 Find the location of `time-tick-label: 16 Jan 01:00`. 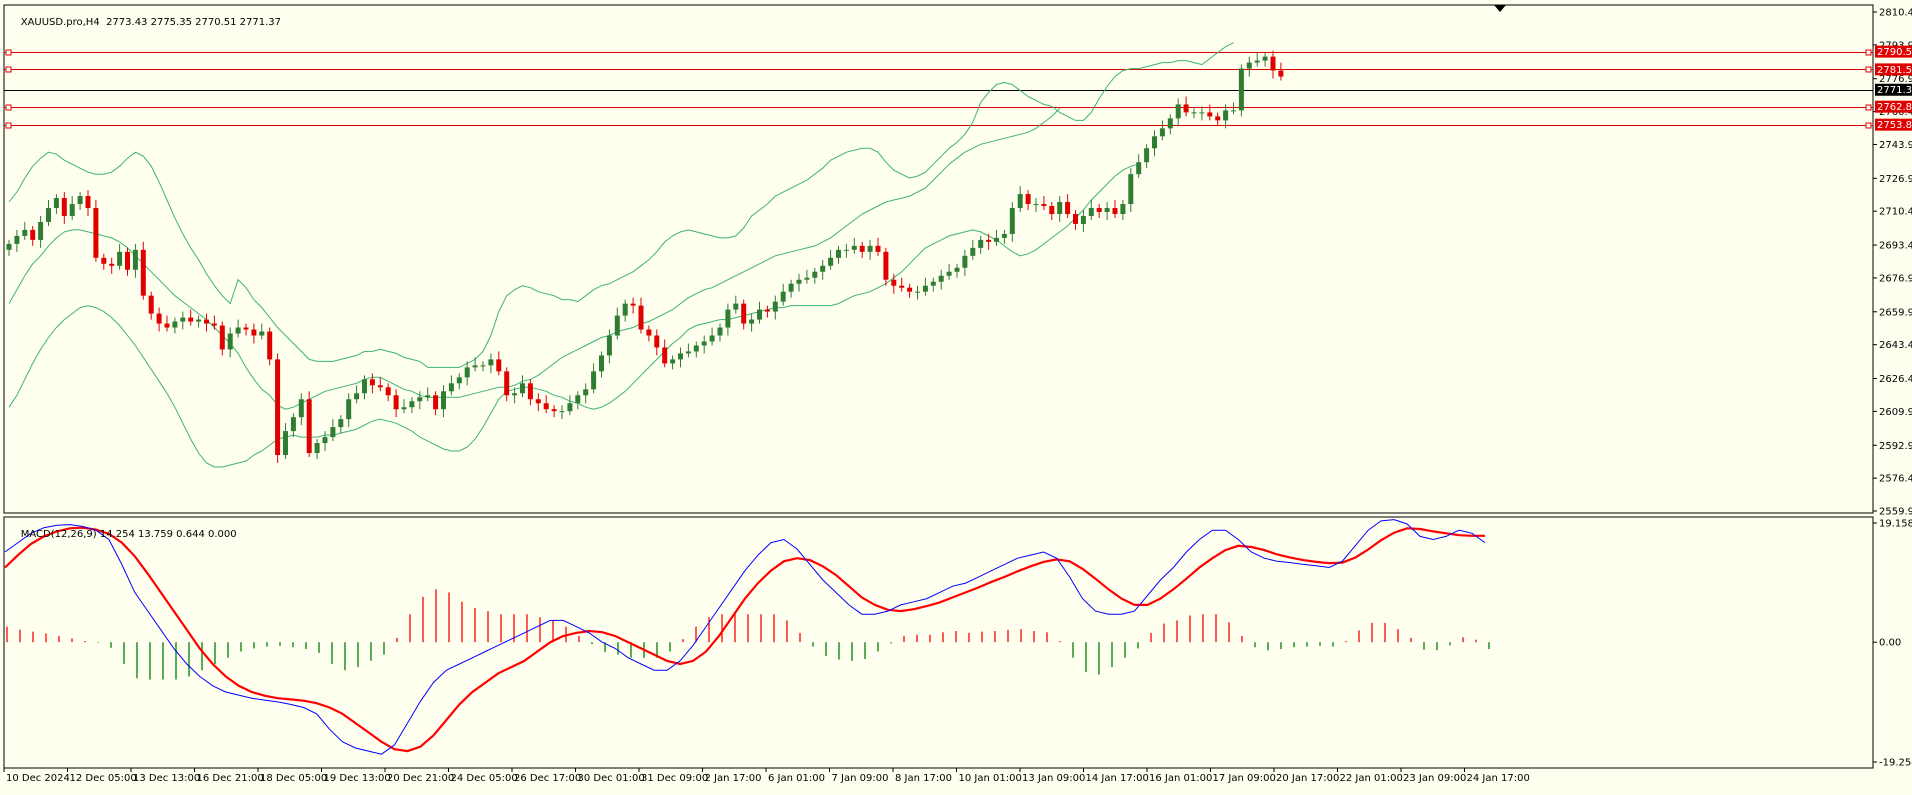

time-tick-label: 16 Jan 01:00 is located at coordinates (1180, 778).